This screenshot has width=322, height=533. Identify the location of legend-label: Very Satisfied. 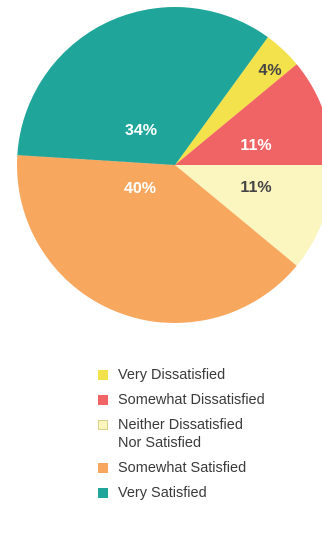
(162, 493).